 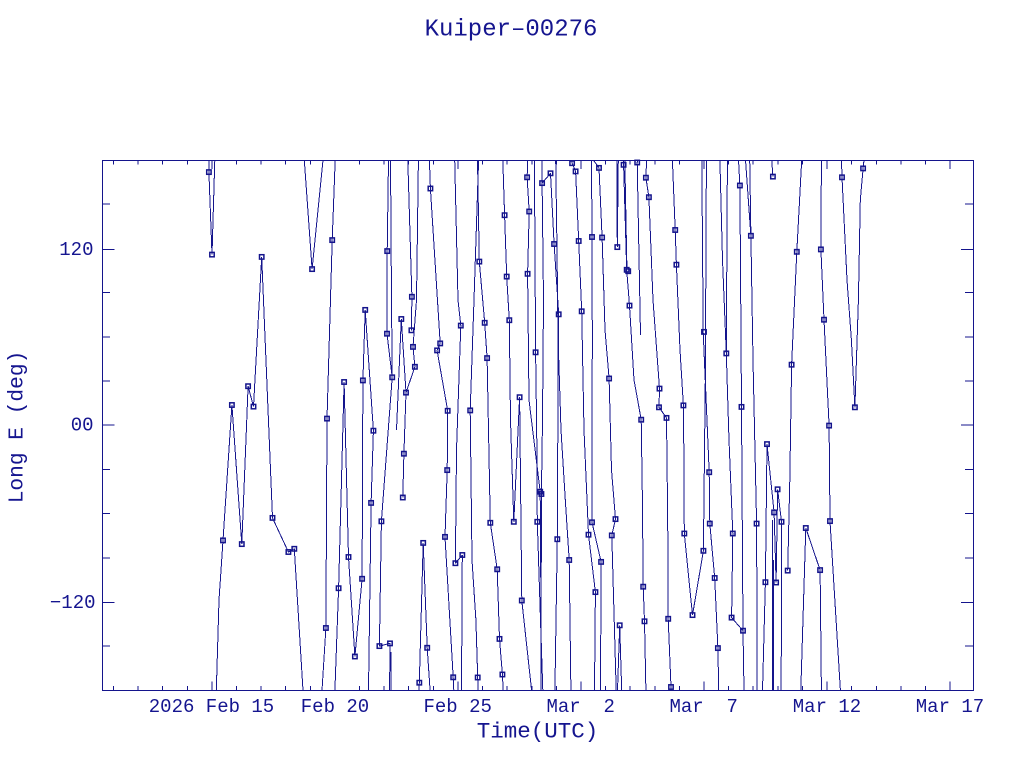 I want to click on svg-text: Kuiper–00276, so click(x=511, y=30).